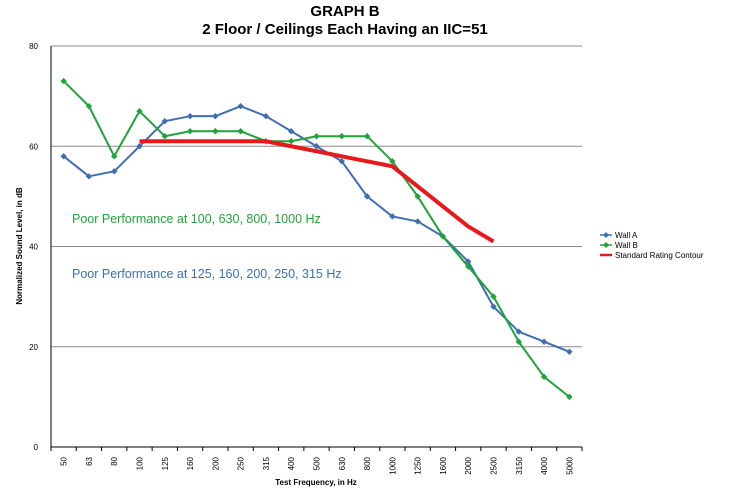  What do you see at coordinates (342, 463) in the screenshot?
I see `x-tick-label-630: 630` at bounding box center [342, 463].